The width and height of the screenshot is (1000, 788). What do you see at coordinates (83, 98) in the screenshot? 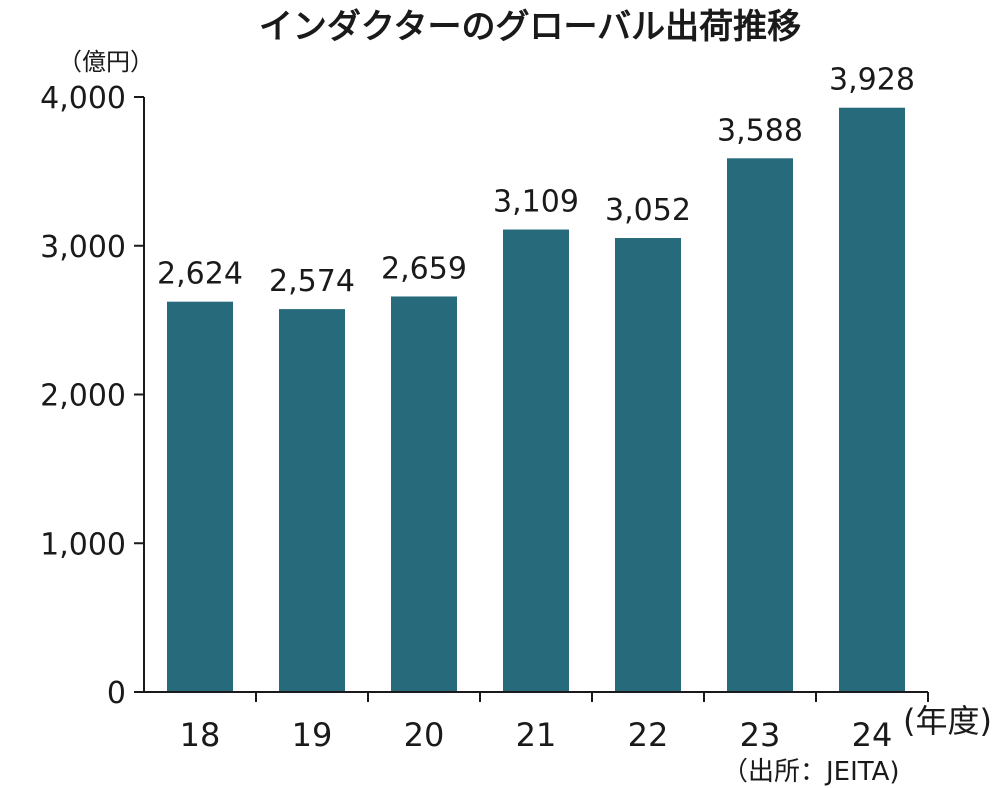
I see `y-tick-label: 4,000` at bounding box center [83, 98].